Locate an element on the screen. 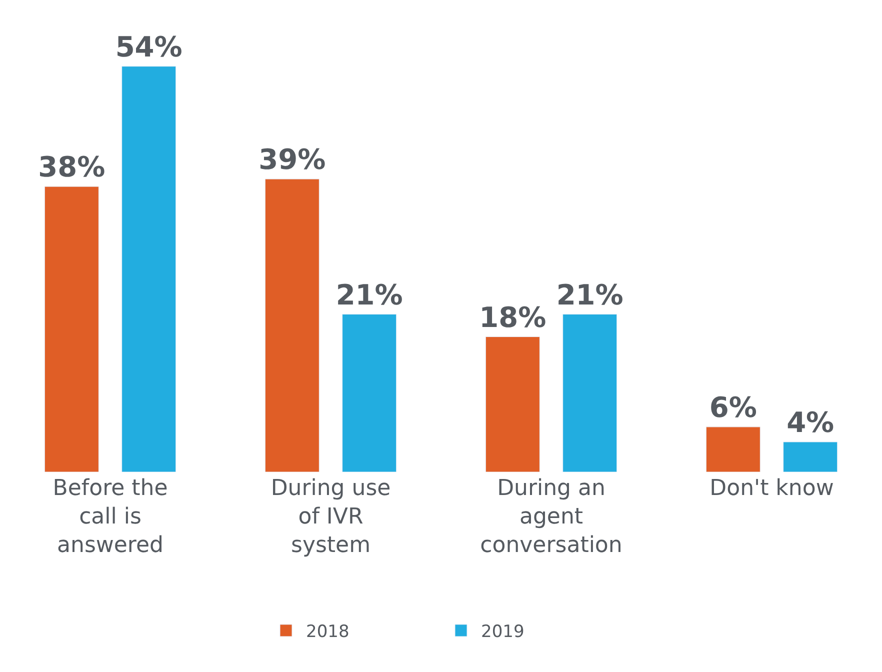 This screenshot has width=882, height=672. data-label: 38% is located at coordinates (72, 167).